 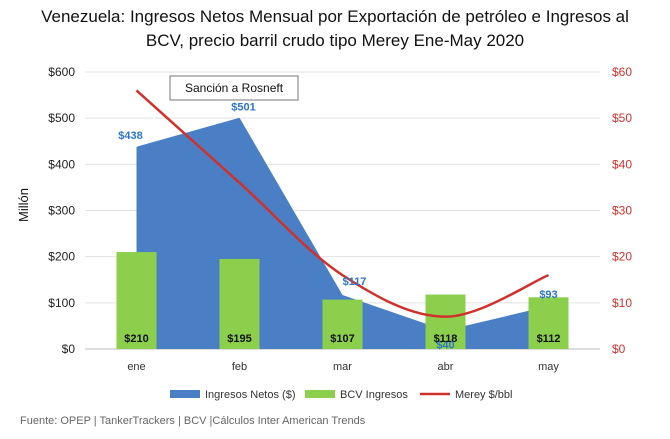 What do you see at coordinates (622, 257) in the screenshot?
I see `right-tick-label: $20` at bounding box center [622, 257].